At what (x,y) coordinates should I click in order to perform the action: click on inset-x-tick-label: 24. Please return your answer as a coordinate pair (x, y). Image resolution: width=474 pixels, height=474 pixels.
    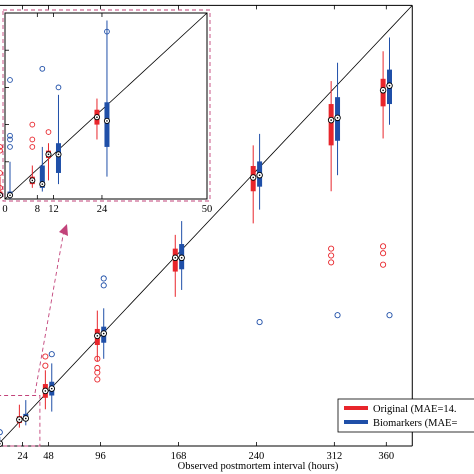
    Looking at the image, I should click on (102, 209).